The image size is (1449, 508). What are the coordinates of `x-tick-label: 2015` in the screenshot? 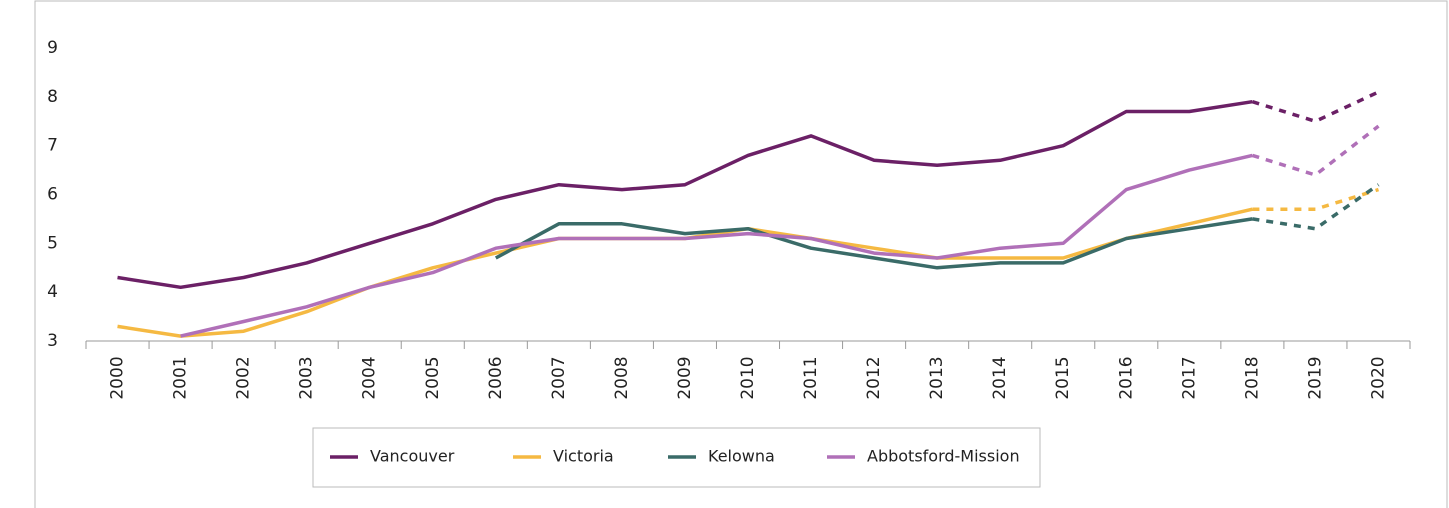 It's located at (1063, 377).